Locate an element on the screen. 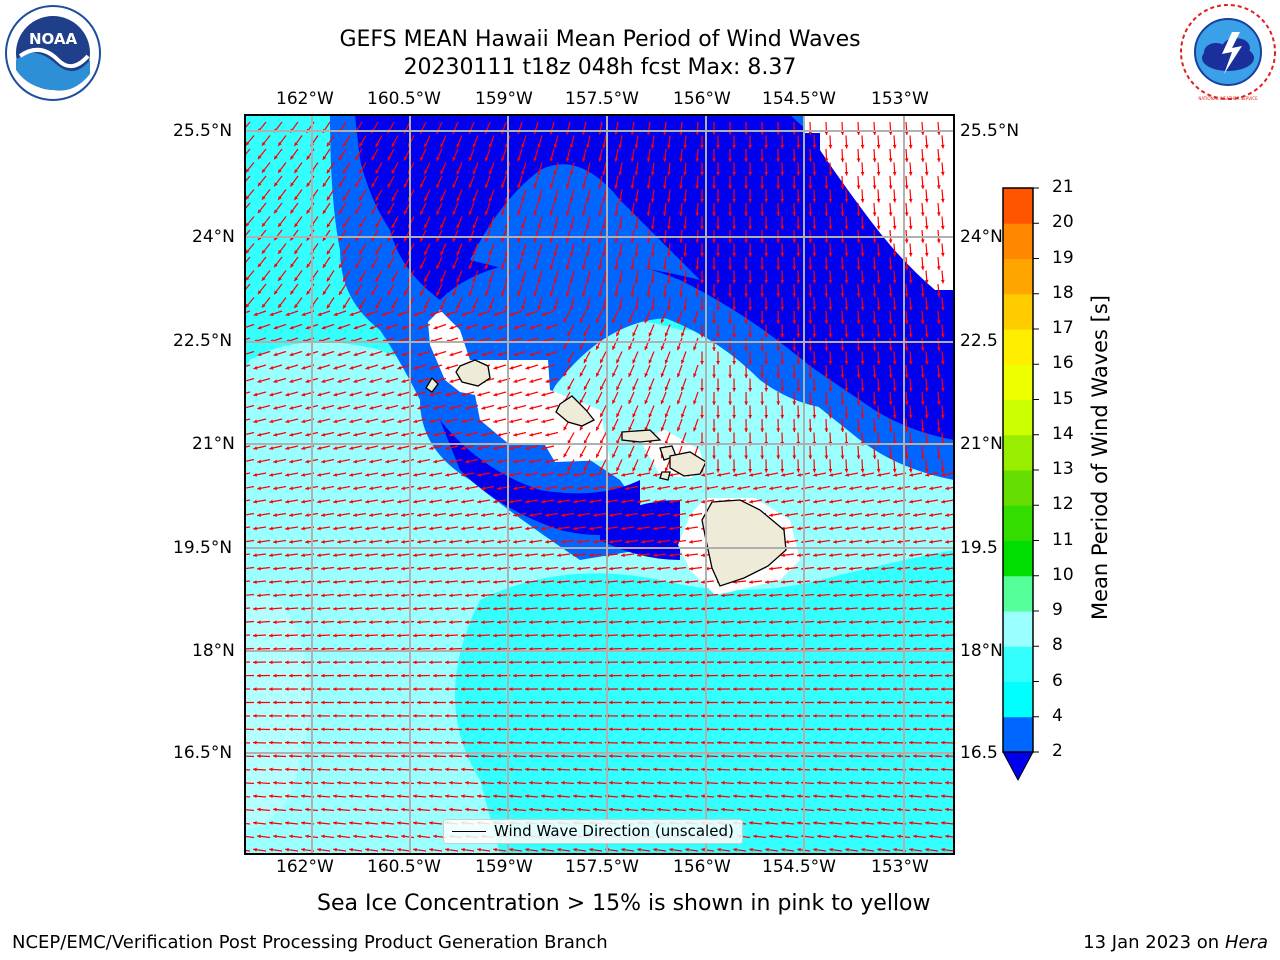 Image resolution: width=1280 pixels, height=960 pixels. colorbar-tick-label: 10 is located at coordinates (1063, 574).